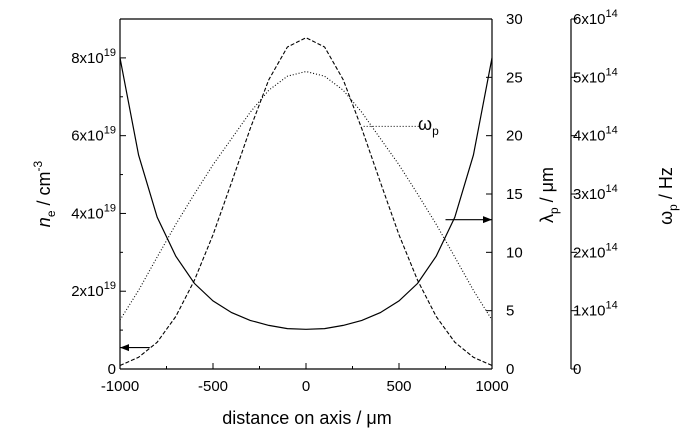 The height and width of the screenshot is (434, 682). I want to click on y-right-tick-label: 10, so click(514, 252).